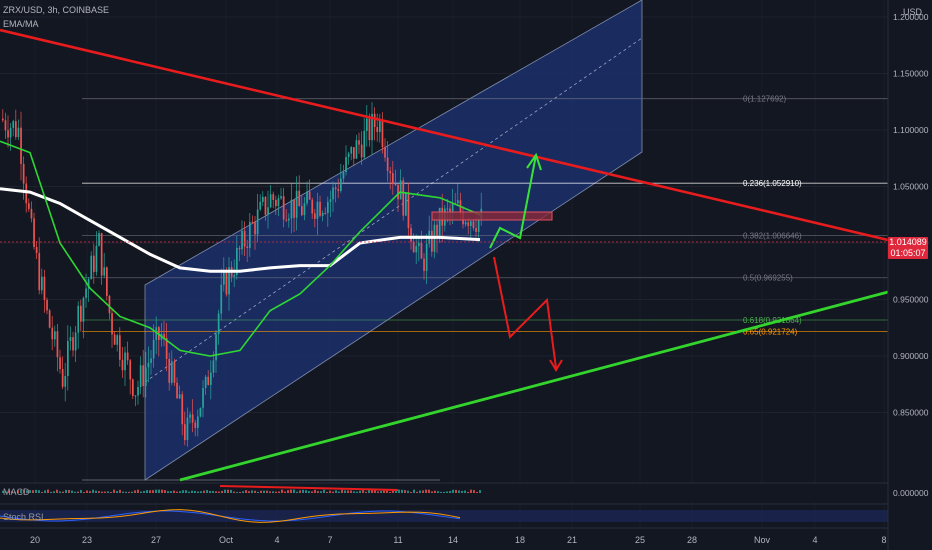 This screenshot has height=550, width=932. What do you see at coordinates (911, 74) in the screenshot?
I see `price-tick-label: 1.150000` at bounding box center [911, 74].